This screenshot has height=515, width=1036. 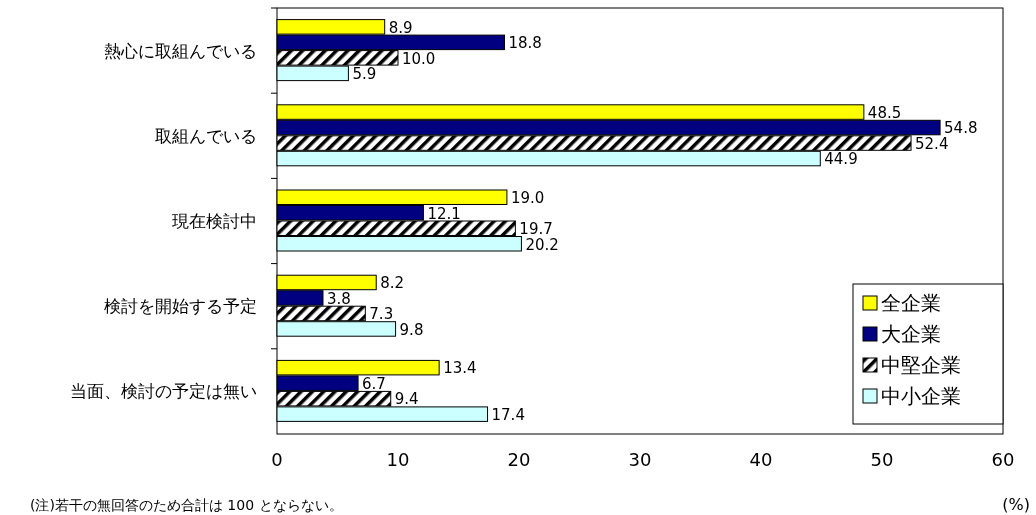 I want to click on y-tick-label: 取組んでいる, so click(x=206, y=135).